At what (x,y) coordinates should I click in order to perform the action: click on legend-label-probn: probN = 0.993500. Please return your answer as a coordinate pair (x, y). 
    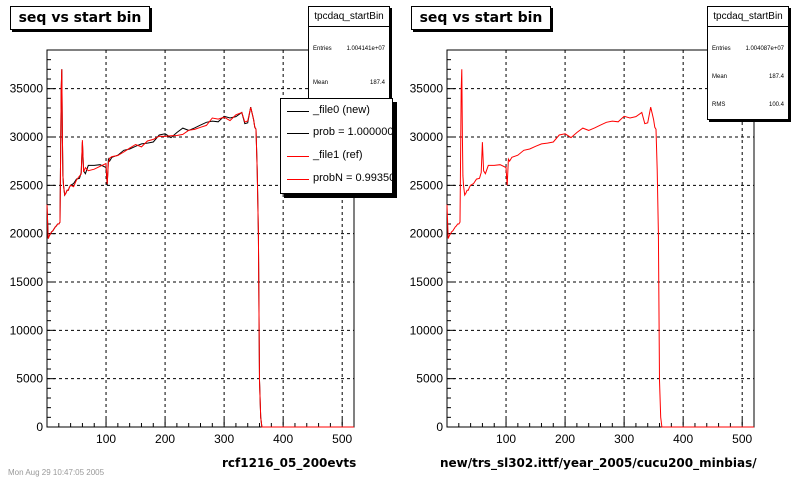
    Looking at the image, I should click on (353, 178).